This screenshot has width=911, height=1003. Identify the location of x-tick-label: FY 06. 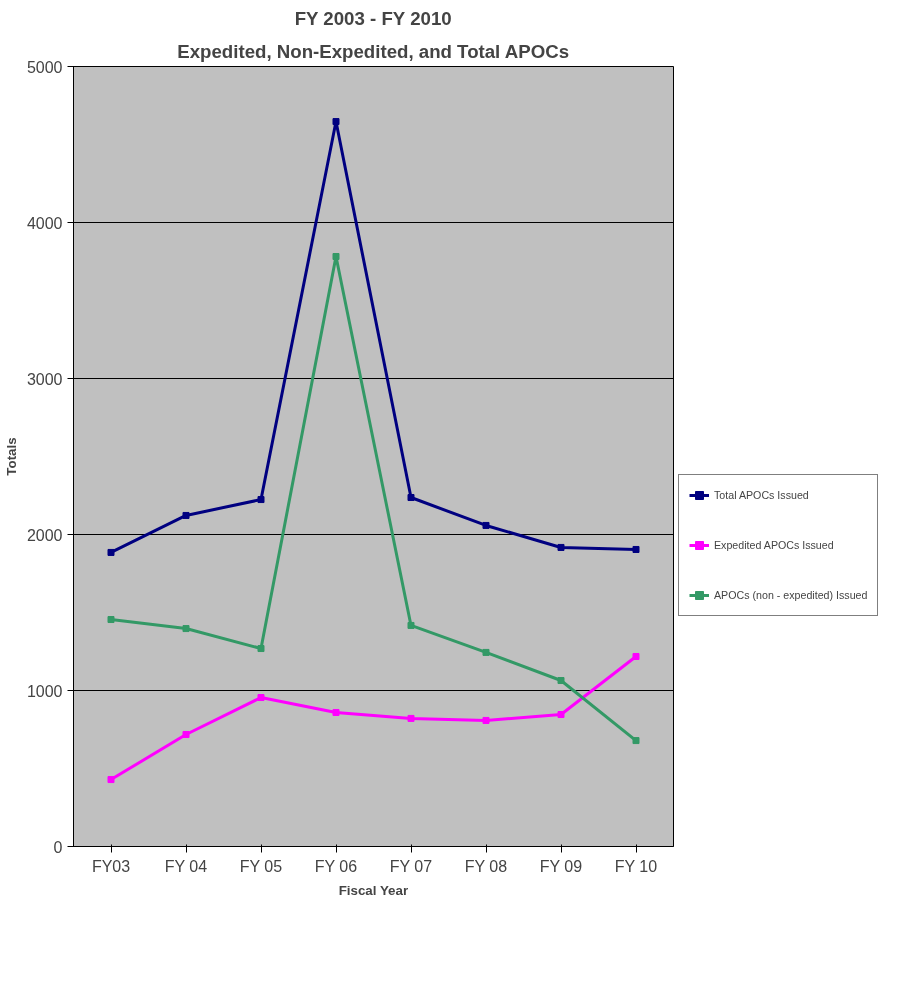
(336, 866).